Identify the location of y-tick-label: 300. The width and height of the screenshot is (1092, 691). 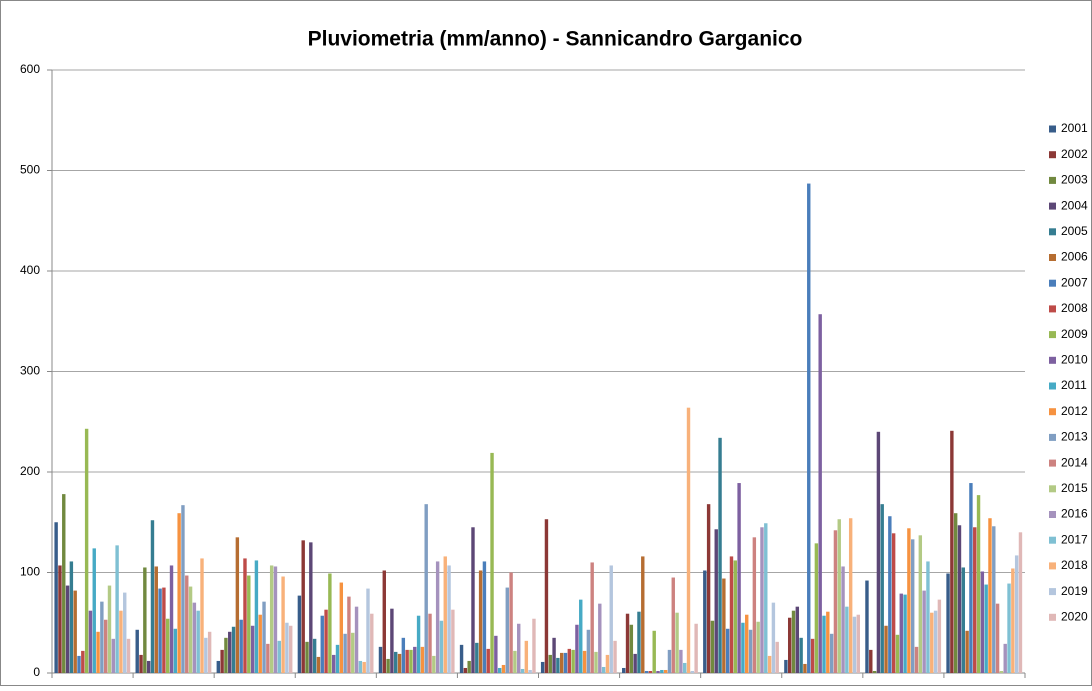
(30, 371).